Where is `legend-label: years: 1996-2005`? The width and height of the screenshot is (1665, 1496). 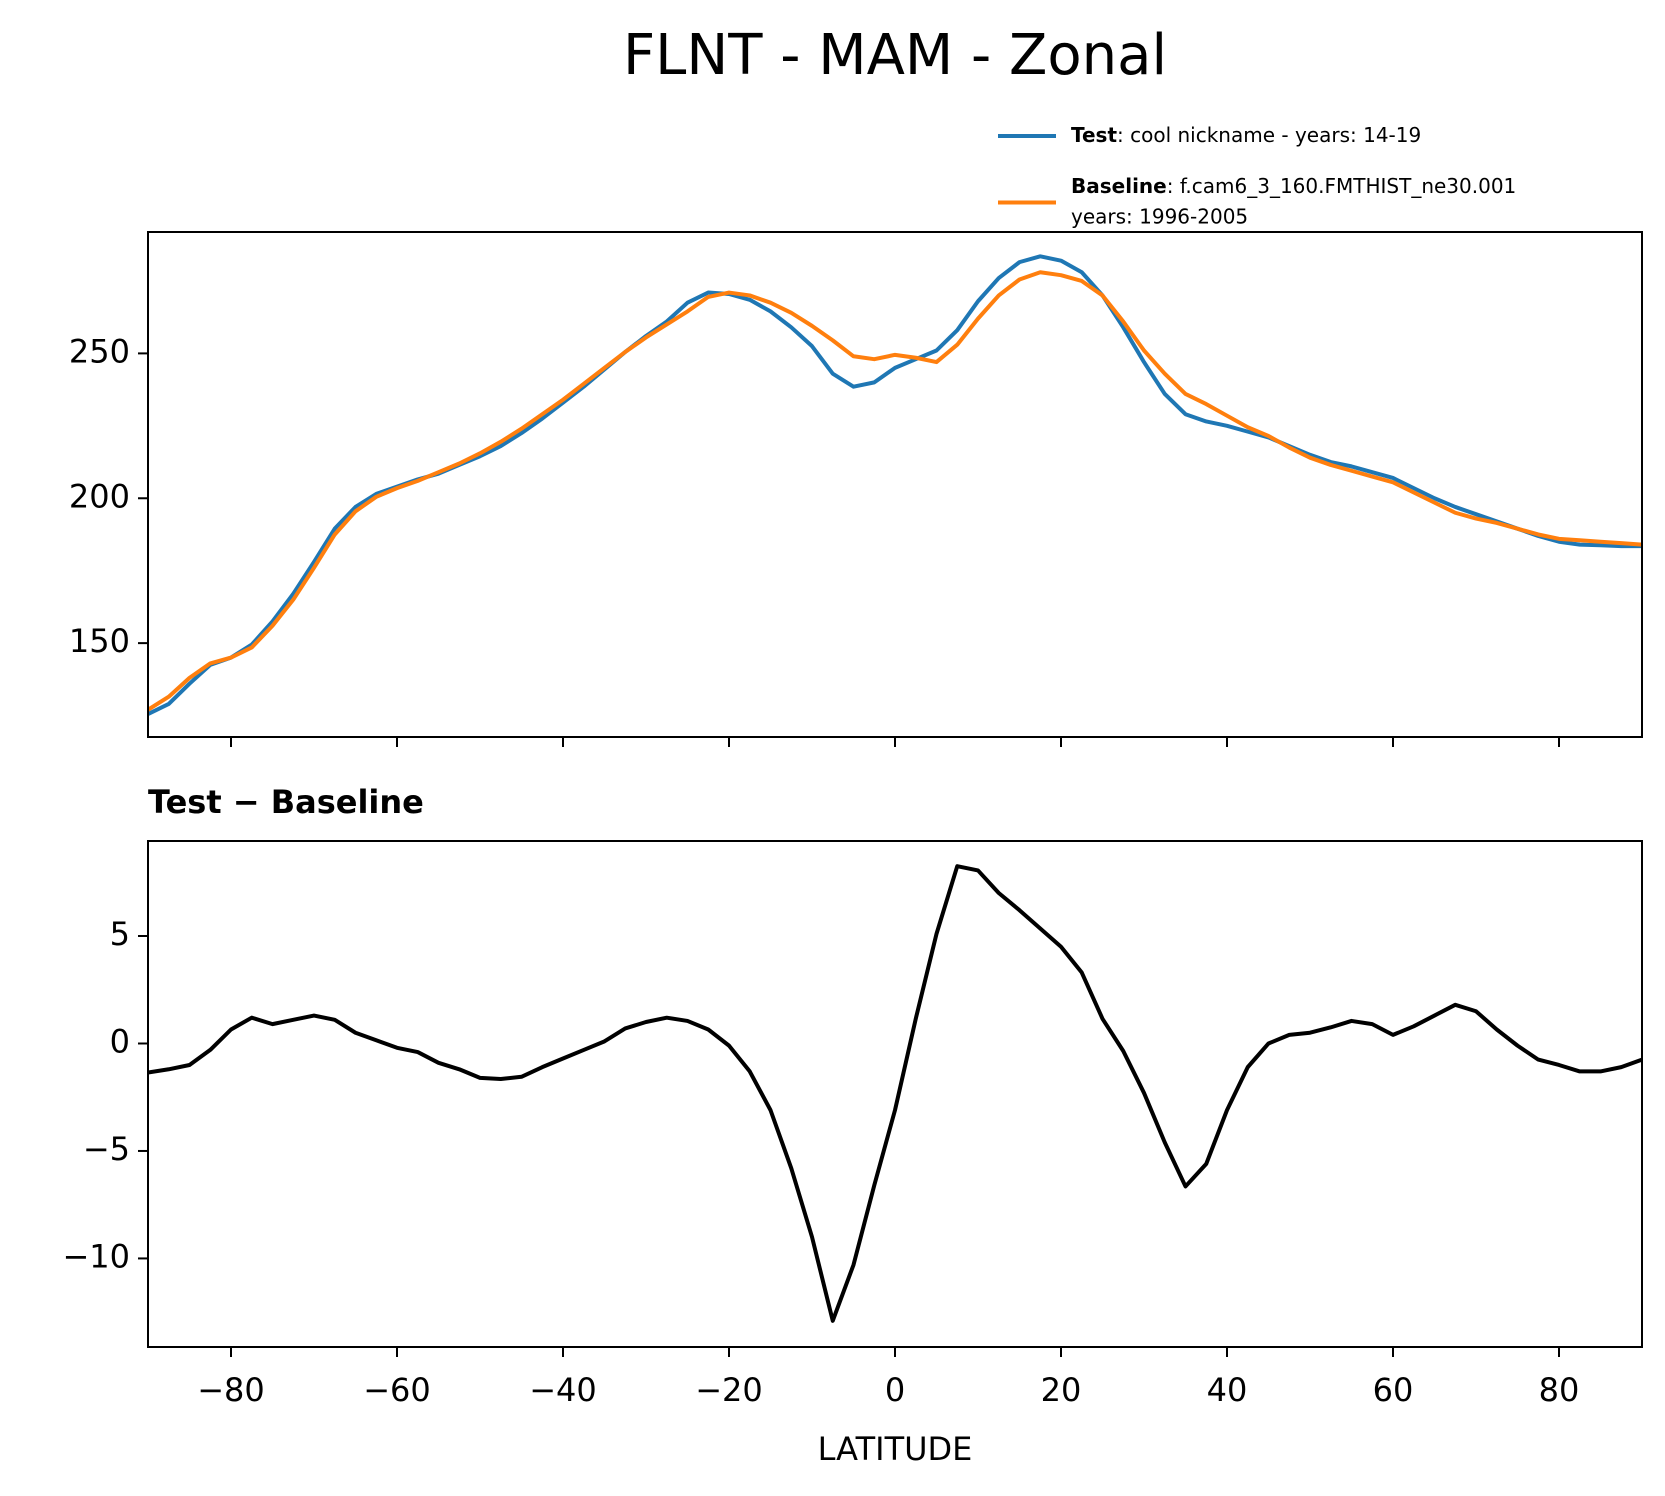
legend-label: years: 1996-2005 is located at coordinates (1159, 217).